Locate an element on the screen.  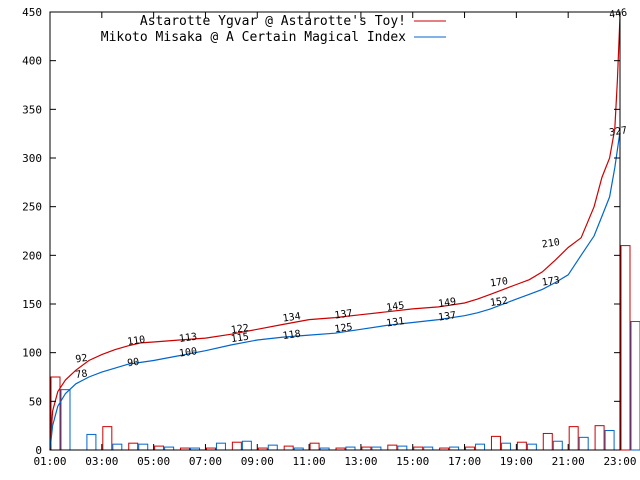
data-label: 113 is located at coordinates (187, 338).